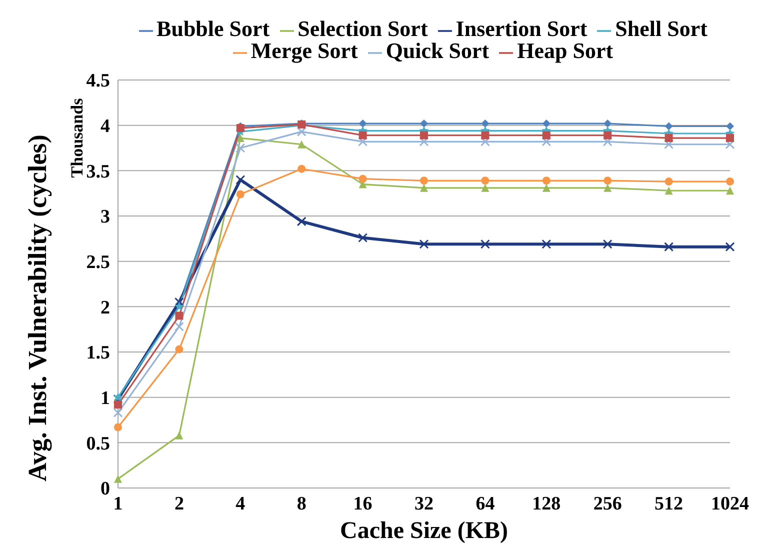 Image resolution: width=766 pixels, height=556 pixels. I want to click on x-tick-label: 32, so click(424, 503).